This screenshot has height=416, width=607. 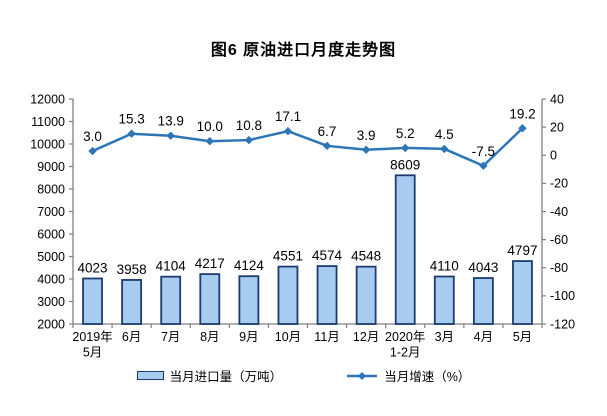 What do you see at coordinates (327, 131) in the screenshot?
I see `line-value-label: 6.7` at bounding box center [327, 131].